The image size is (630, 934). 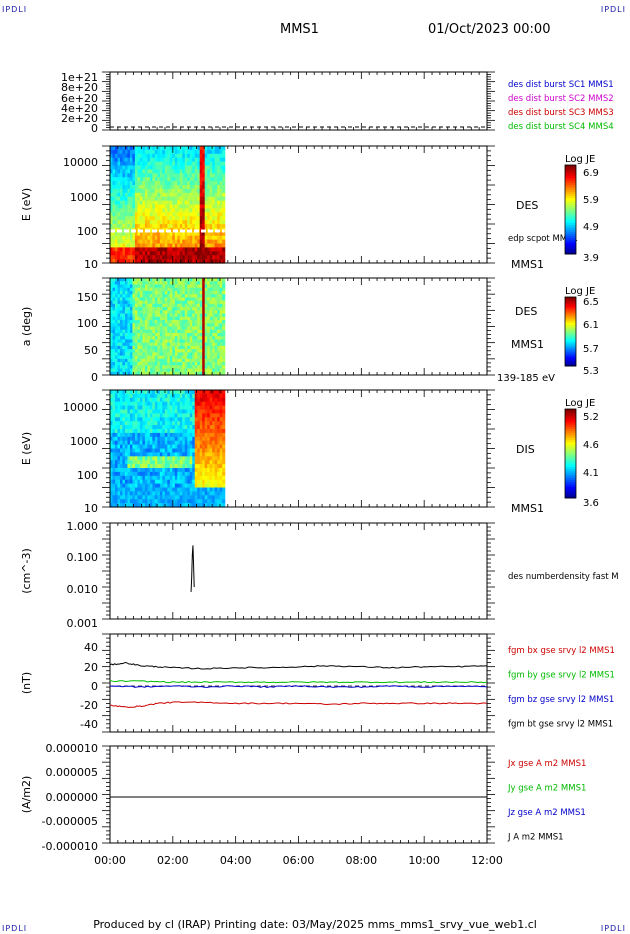 I want to click on colorbar-swatch, so click(x=570, y=197).